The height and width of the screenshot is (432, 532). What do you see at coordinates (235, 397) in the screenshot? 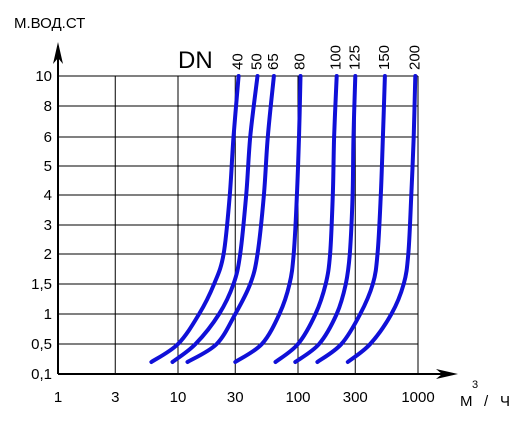
I see `x-tick-label: 30` at bounding box center [235, 397].